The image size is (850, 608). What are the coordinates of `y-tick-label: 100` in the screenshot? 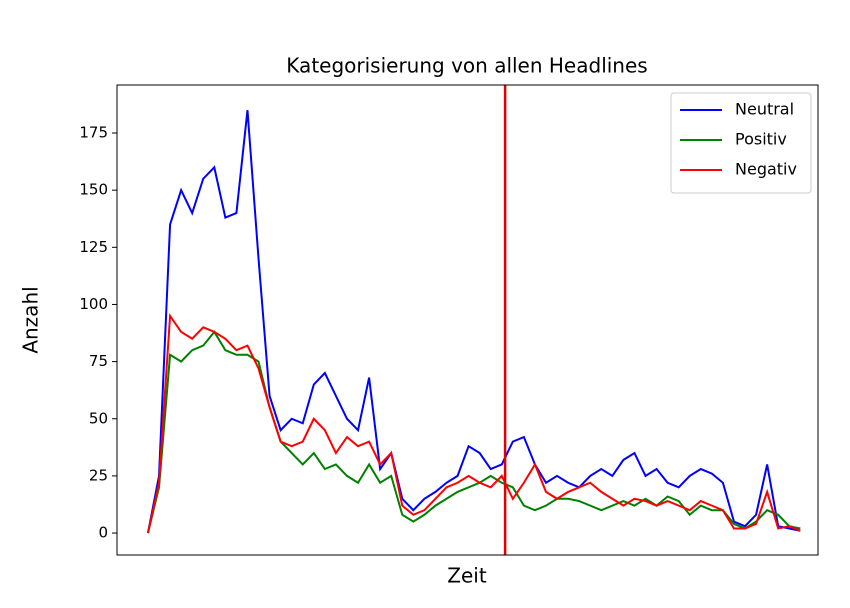 It's located at (93, 304).